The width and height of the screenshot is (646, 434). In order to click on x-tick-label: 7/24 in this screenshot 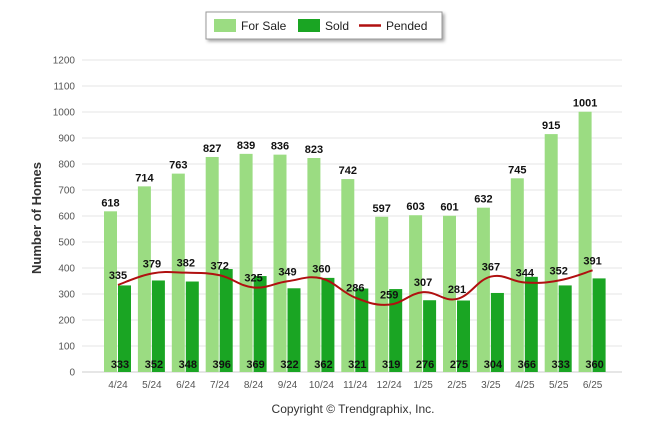, I will do `click(220, 385)`.